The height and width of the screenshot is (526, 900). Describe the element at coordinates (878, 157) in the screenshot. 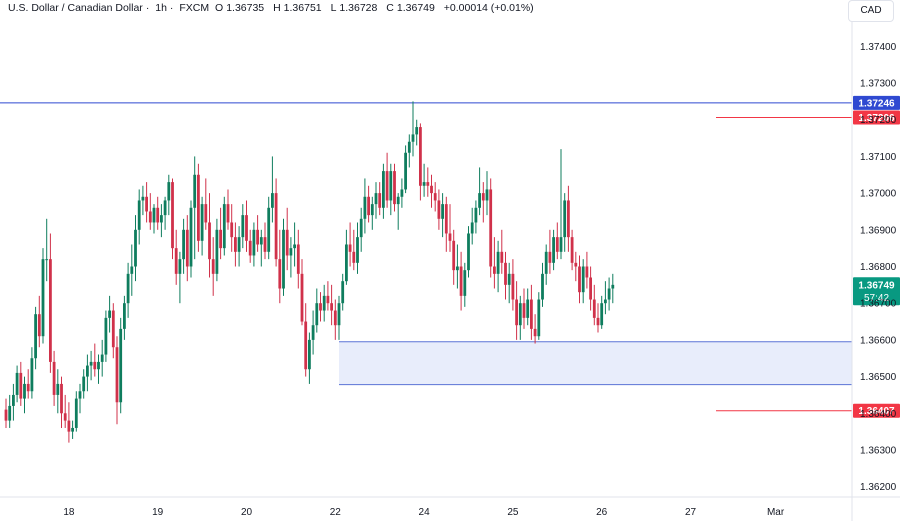

I see `price-tick-label: 1.37100` at that location.